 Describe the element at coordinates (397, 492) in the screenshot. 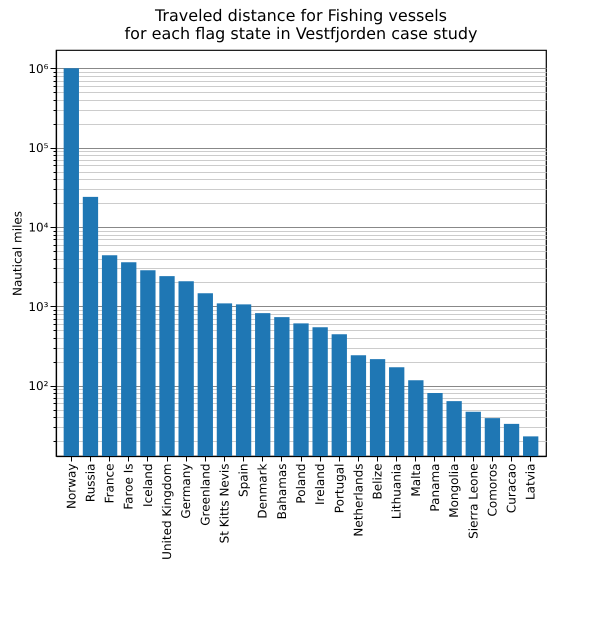

I see `x-tick-label: Lithuania` at that location.